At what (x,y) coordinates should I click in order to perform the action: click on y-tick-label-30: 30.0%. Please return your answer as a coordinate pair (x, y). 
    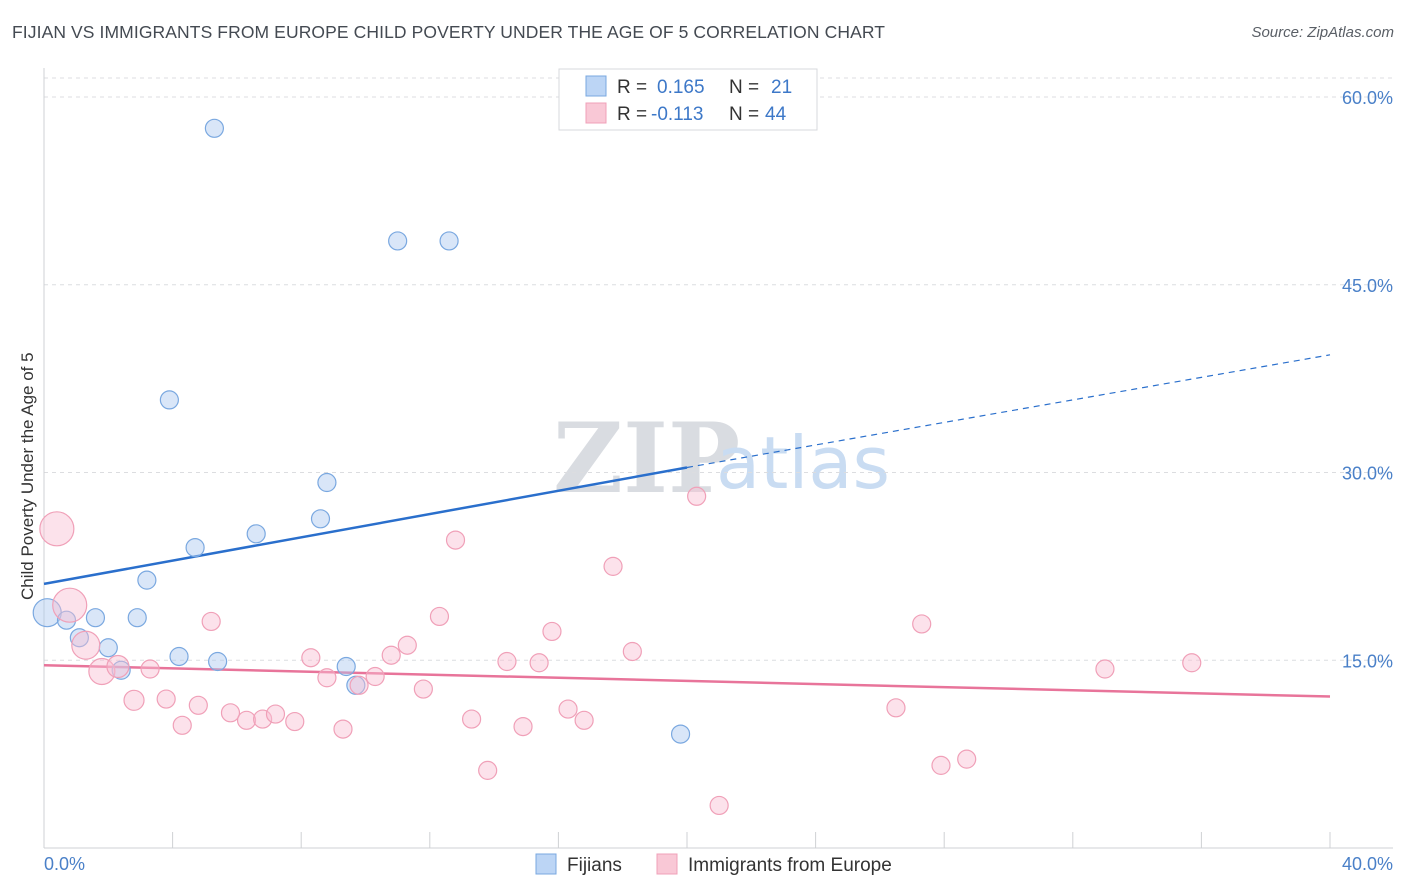
    Looking at the image, I should click on (1367, 474).